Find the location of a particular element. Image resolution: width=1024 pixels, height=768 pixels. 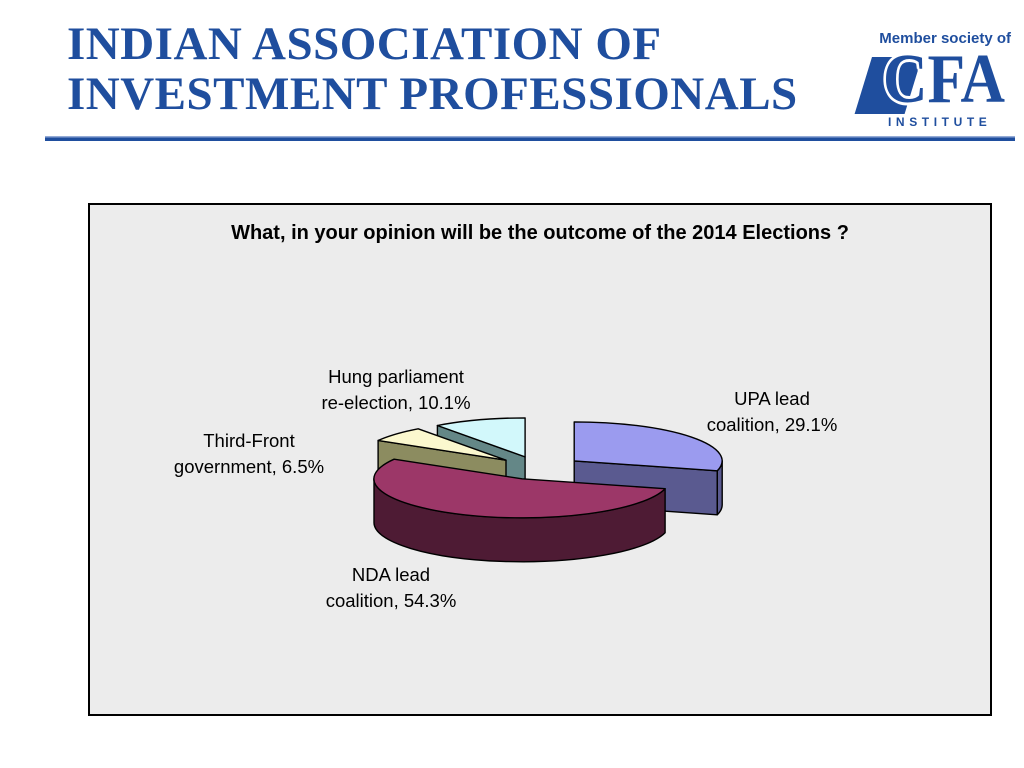

slice-label-third-front: Third-Front government, 6.5% is located at coordinates (249, 454).